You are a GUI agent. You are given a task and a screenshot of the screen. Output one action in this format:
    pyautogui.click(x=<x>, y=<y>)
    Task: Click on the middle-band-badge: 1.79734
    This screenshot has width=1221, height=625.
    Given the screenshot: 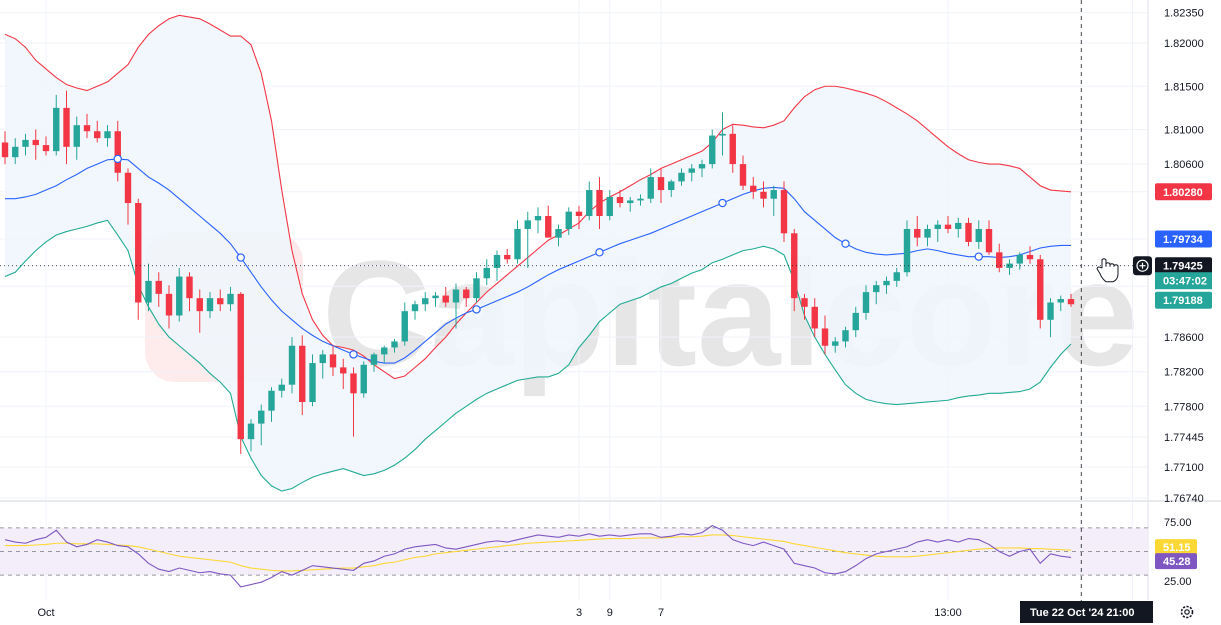 What is the action you would take?
    pyautogui.click(x=1183, y=240)
    